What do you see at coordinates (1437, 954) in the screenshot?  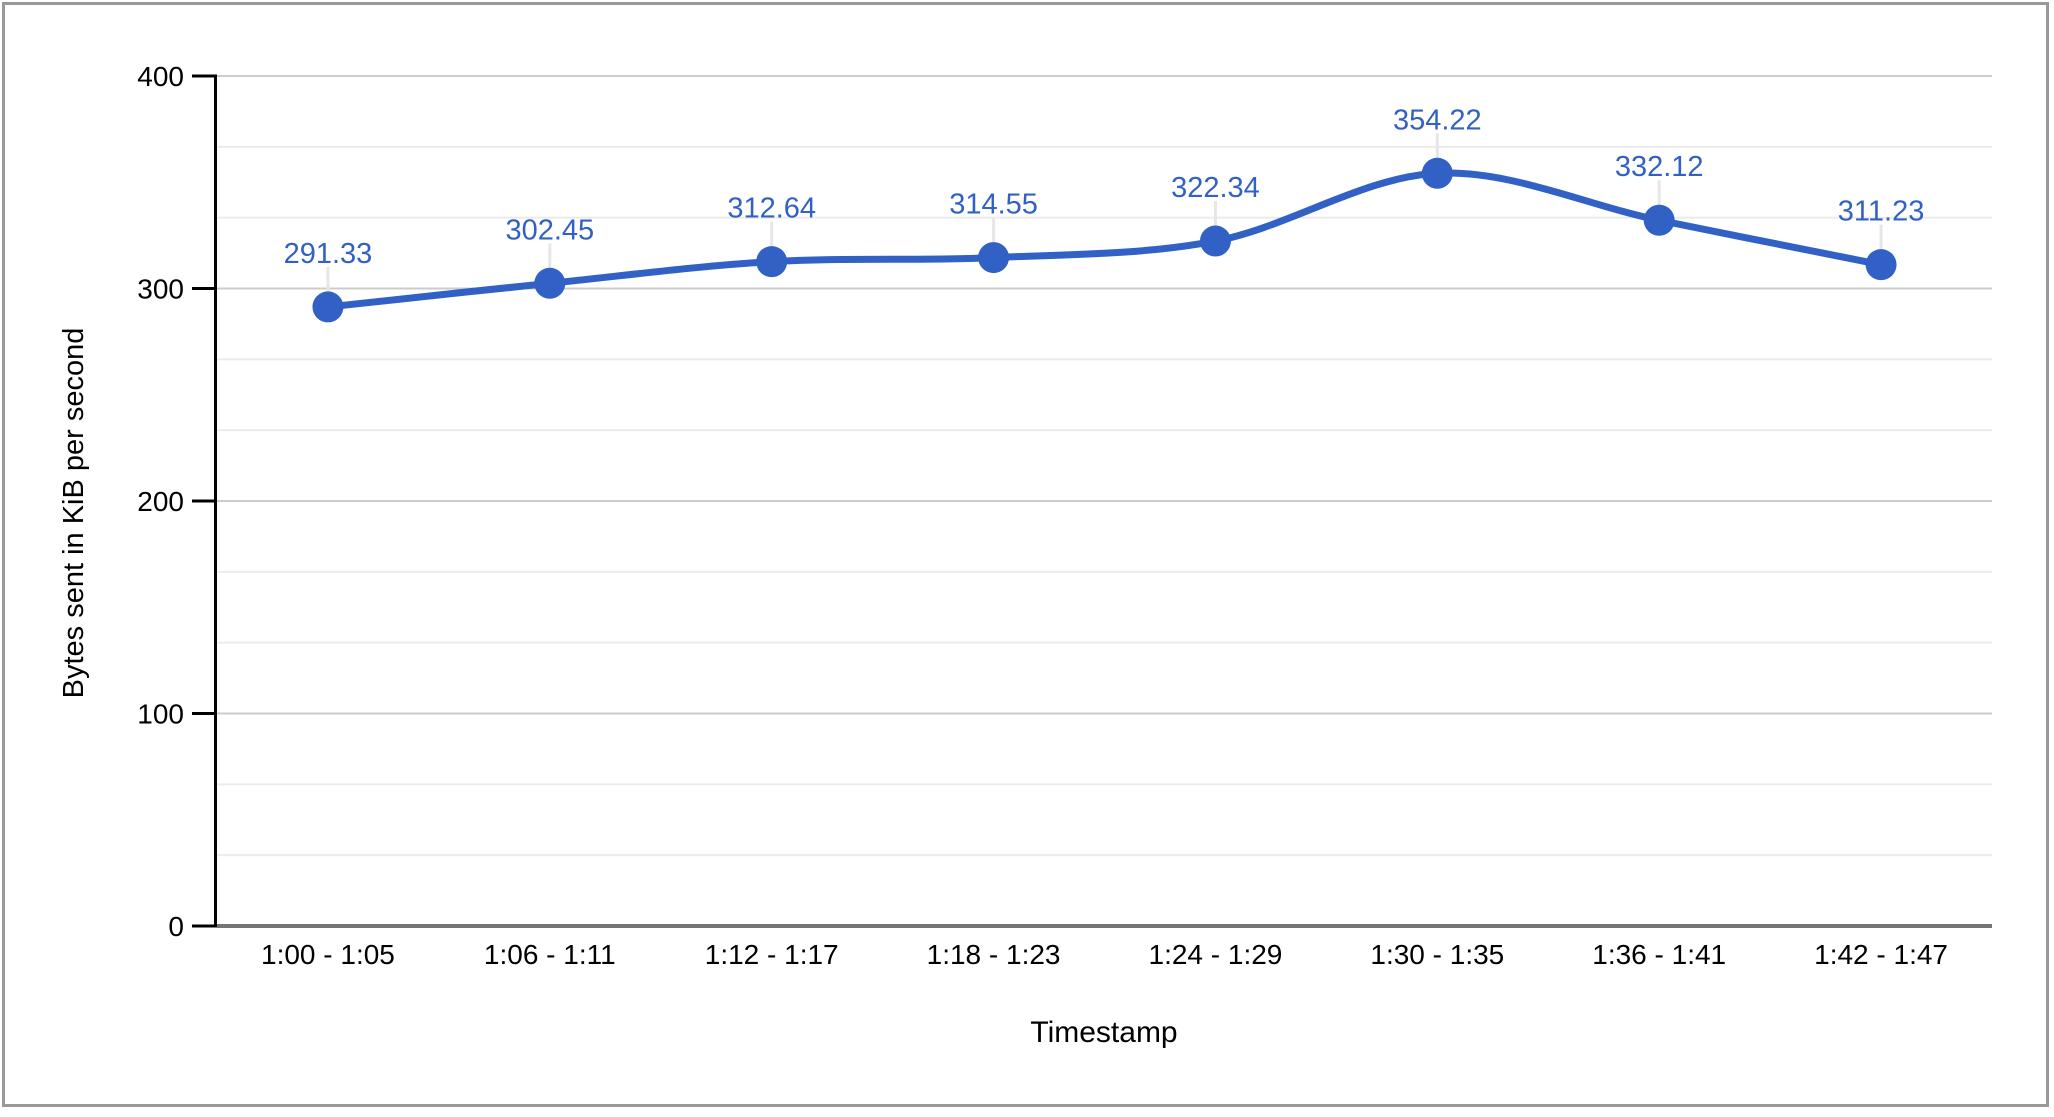 I see `x-tick-label: 1:30 - 1:35` at bounding box center [1437, 954].